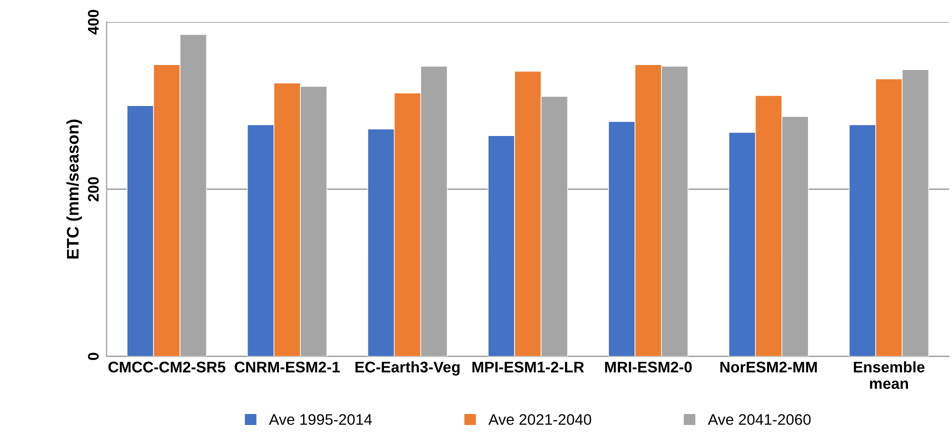 Image resolution: width=952 pixels, height=440 pixels. What do you see at coordinates (287, 367) in the screenshot?
I see `x-tick-label: CNRM-ESM2-1` at bounding box center [287, 367].